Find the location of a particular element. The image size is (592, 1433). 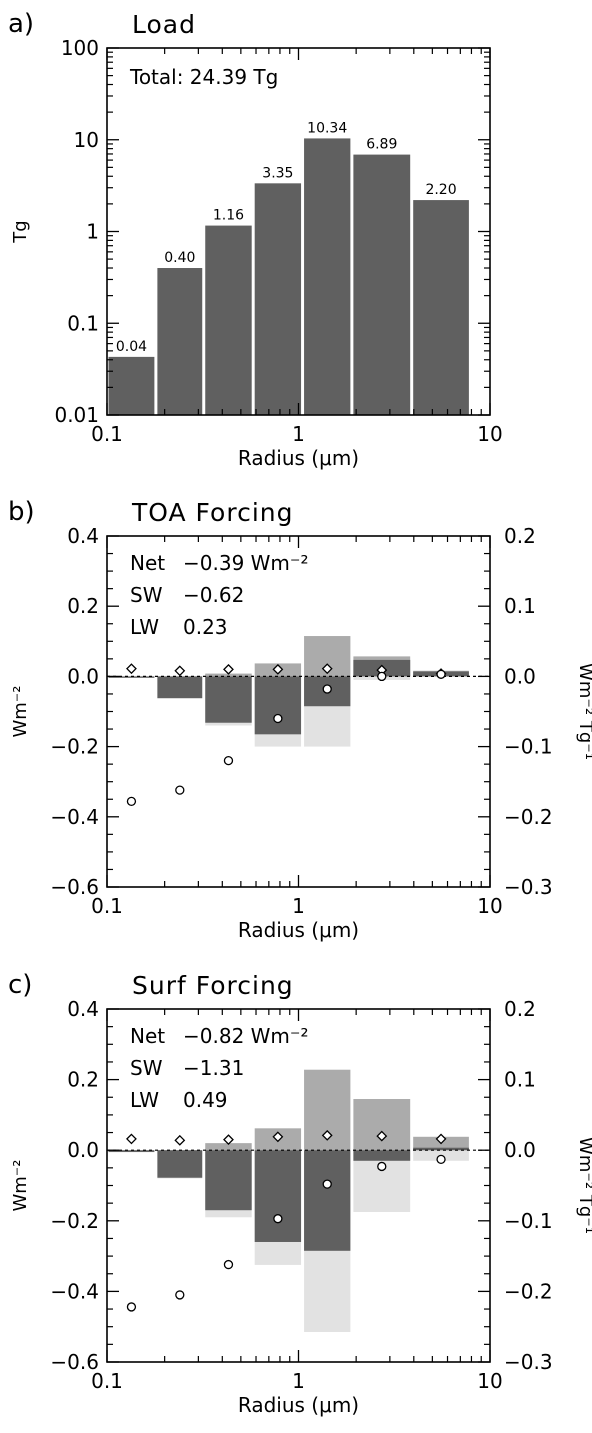

bar-data-label: 3.35 is located at coordinates (277, 173).